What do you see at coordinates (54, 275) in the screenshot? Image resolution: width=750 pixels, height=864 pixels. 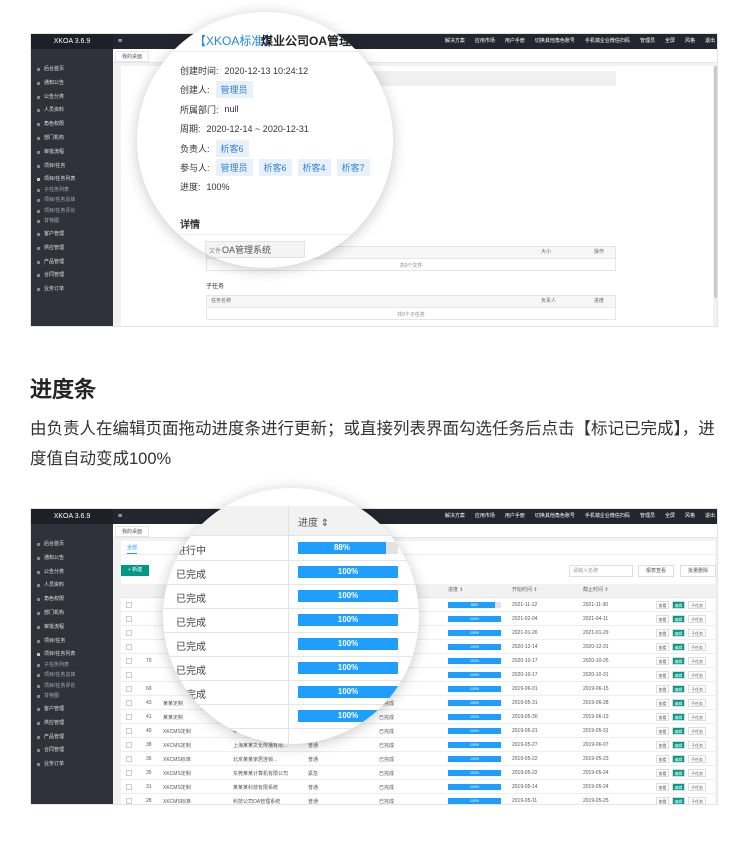 I see `sidebar-item: 合同管理` at bounding box center [54, 275].